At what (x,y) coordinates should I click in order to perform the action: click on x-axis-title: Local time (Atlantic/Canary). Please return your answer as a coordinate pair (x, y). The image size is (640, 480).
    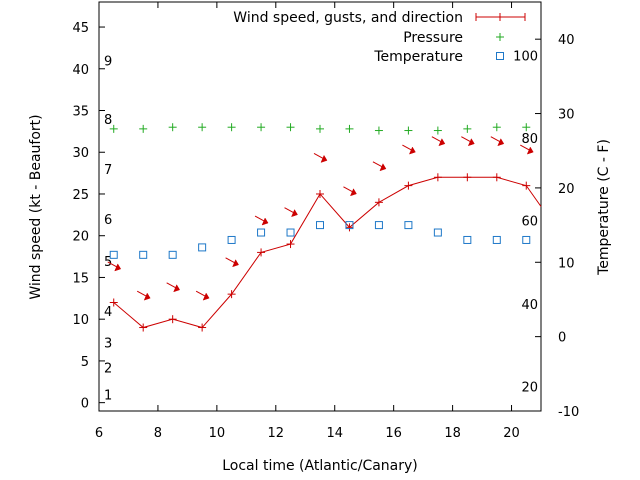
    Looking at the image, I should click on (320, 466).